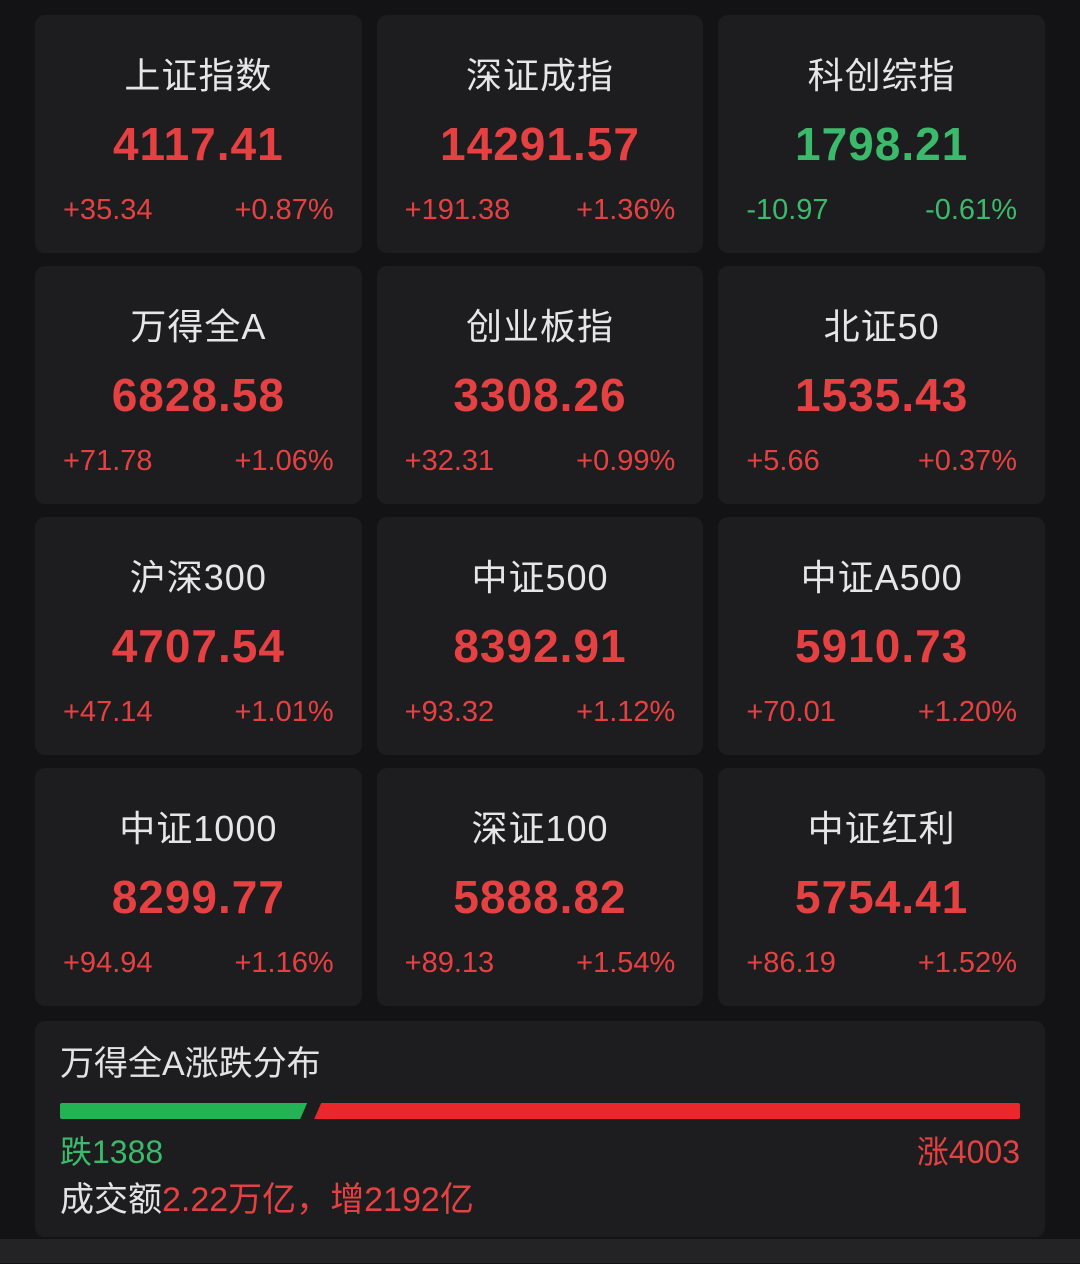  Describe the element at coordinates (667, 1111) in the screenshot. I see `advancers-bar-segment` at that location.